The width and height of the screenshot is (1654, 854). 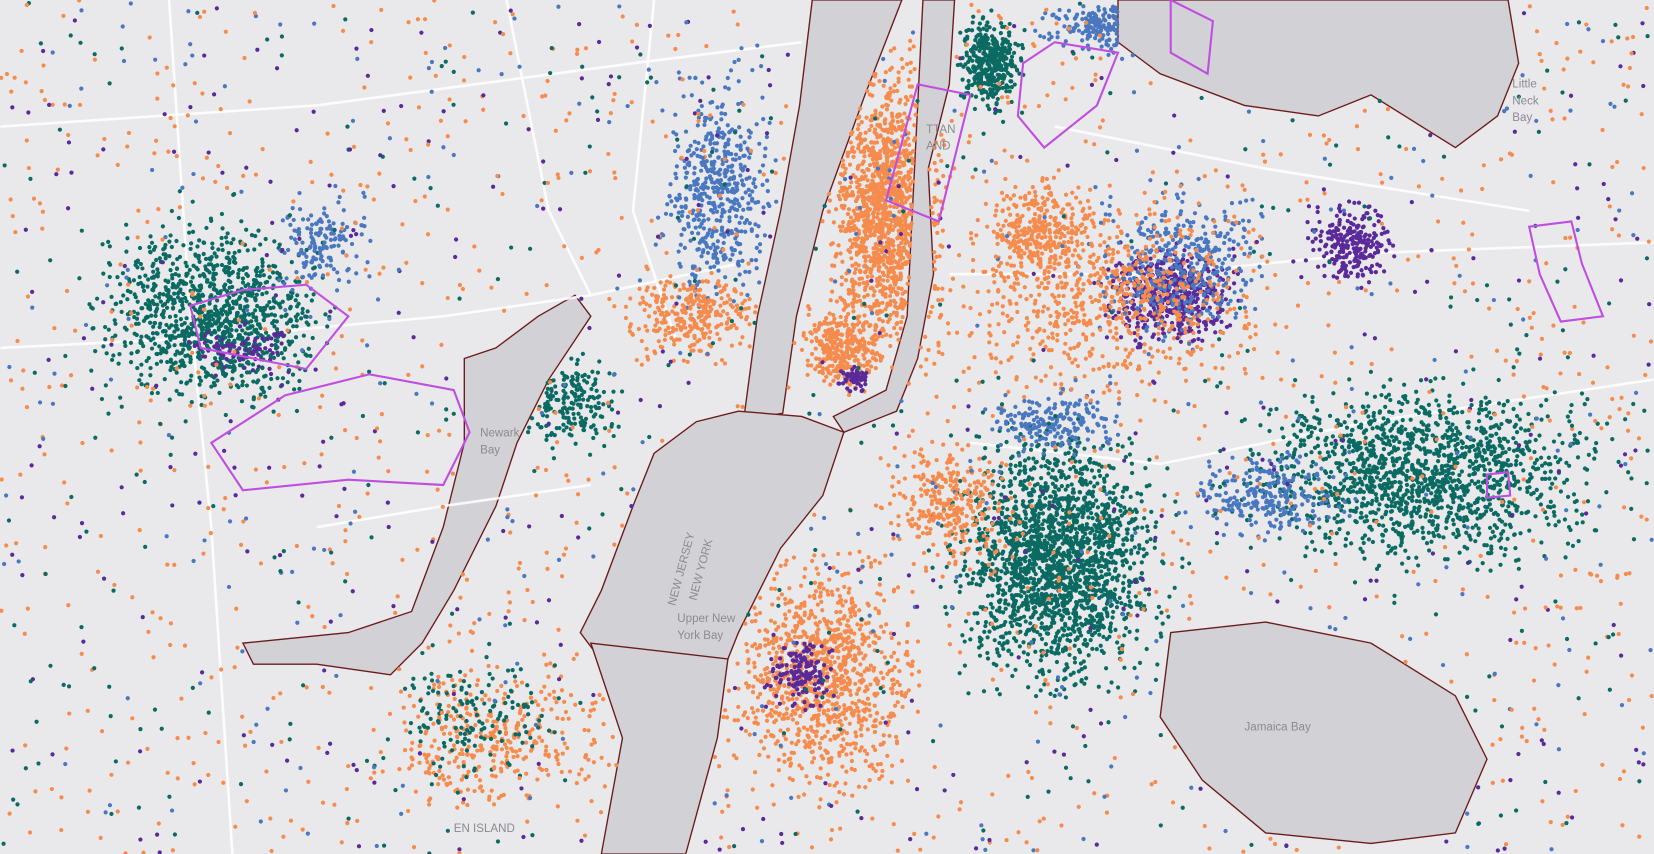 What do you see at coordinates (416, 485) in the screenshot?
I see `water-body` at bounding box center [416, 485].